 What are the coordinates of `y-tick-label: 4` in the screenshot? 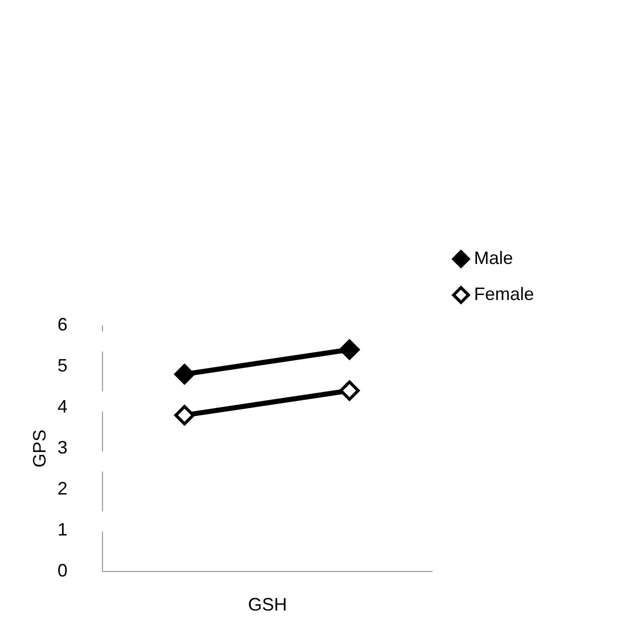 It's located at (62, 406).